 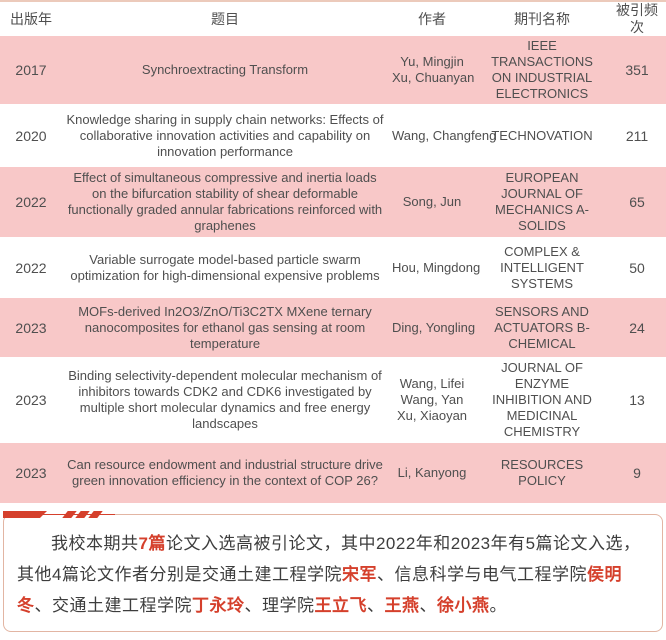 What do you see at coordinates (152, 543) in the screenshot?
I see `highlighted-name: 7篇` at bounding box center [152, 543].